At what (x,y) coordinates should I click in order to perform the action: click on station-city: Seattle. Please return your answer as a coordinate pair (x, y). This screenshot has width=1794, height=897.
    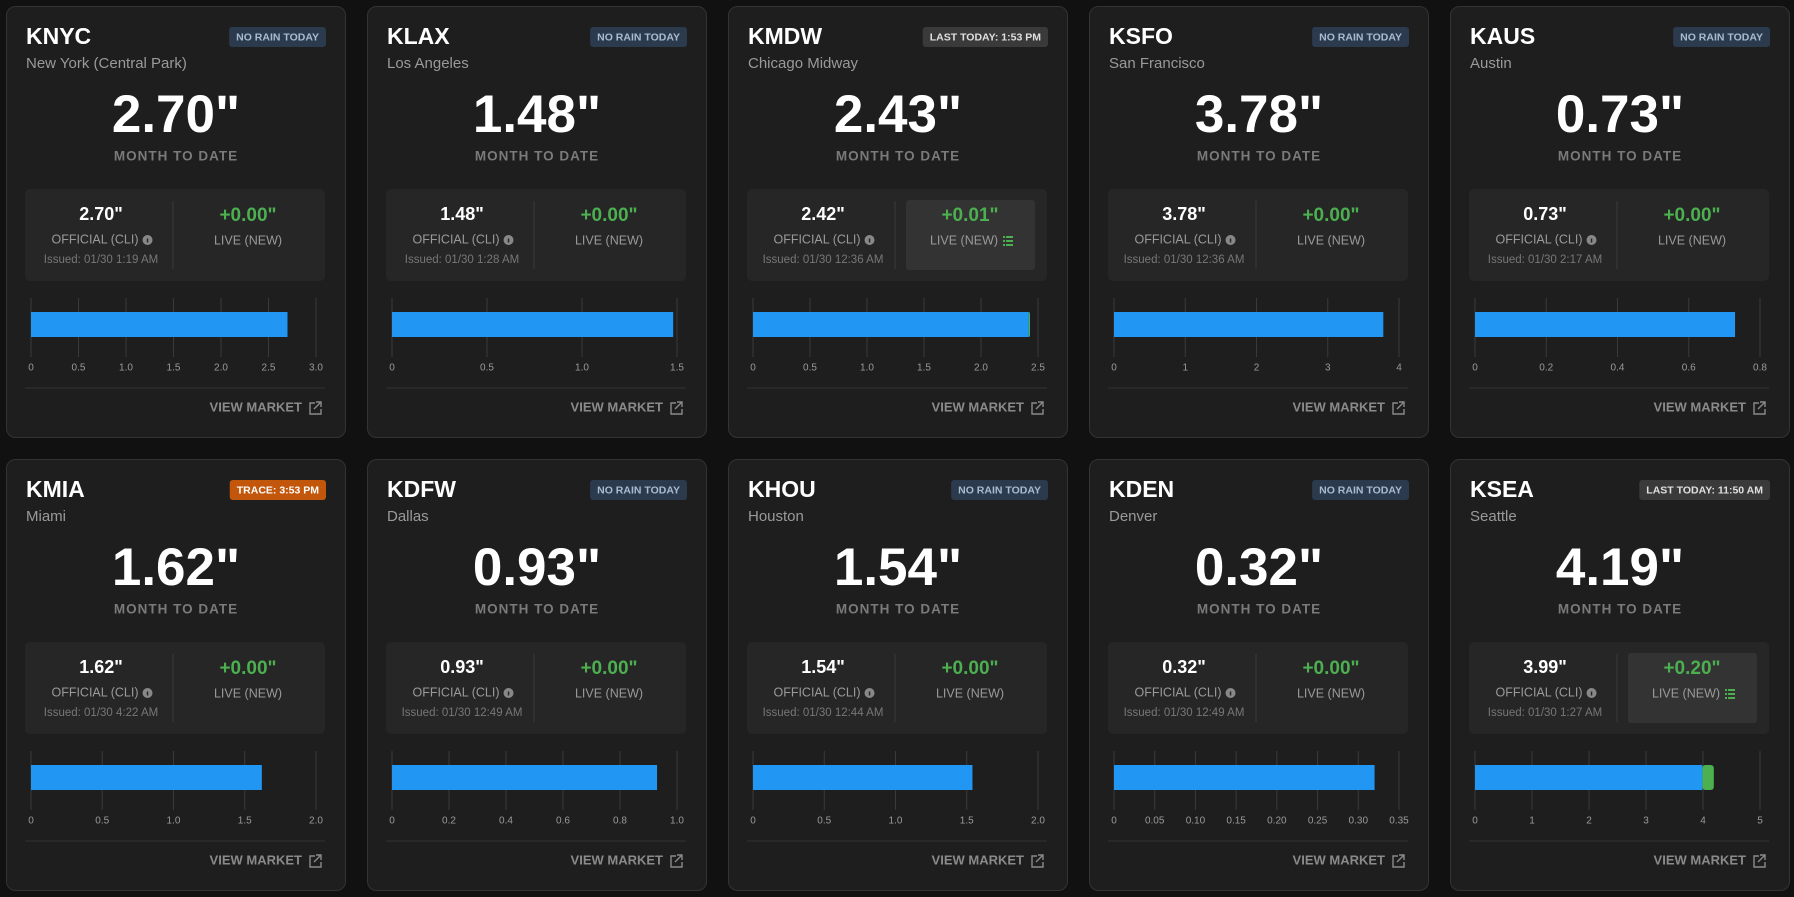
    Looking at the image, I should click on (1493, 516).